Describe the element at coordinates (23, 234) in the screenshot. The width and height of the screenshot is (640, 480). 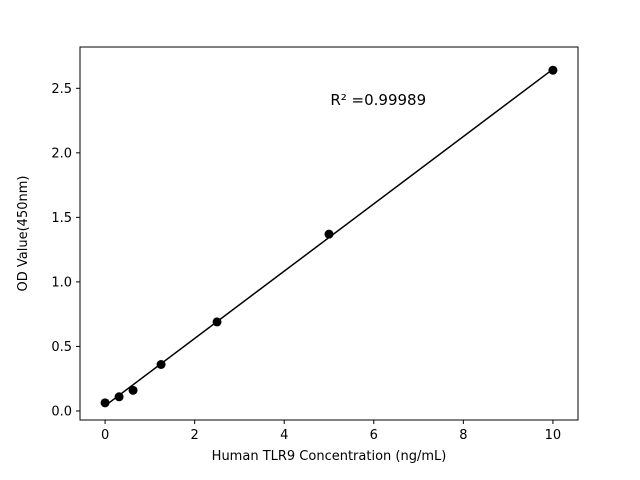
I see `y-axis-label: OD Value(450nm)` at that location.